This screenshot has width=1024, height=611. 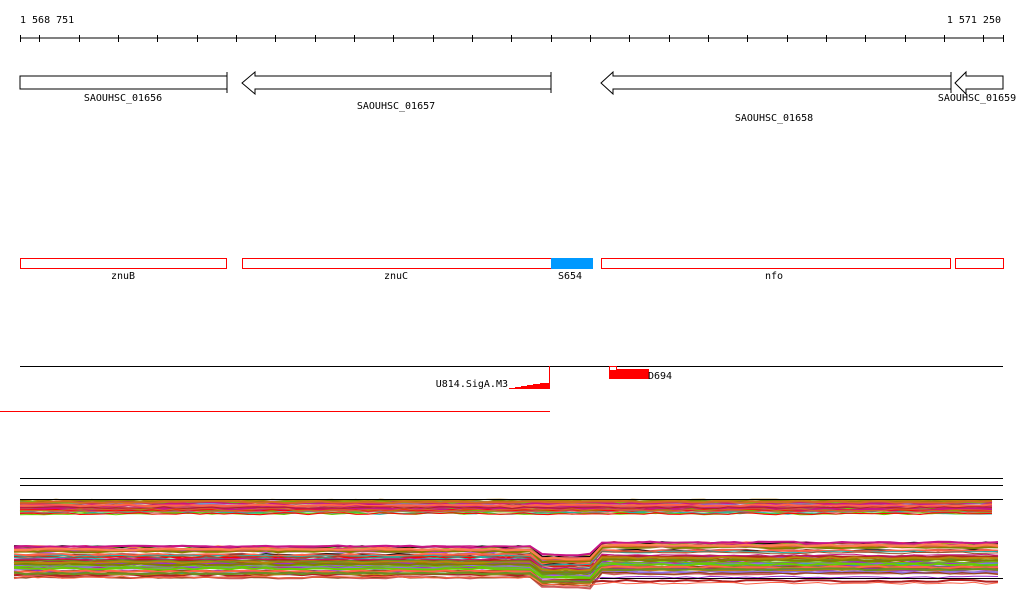 I want to click on feature-nfo: nfo, so click(x=776, y=270).